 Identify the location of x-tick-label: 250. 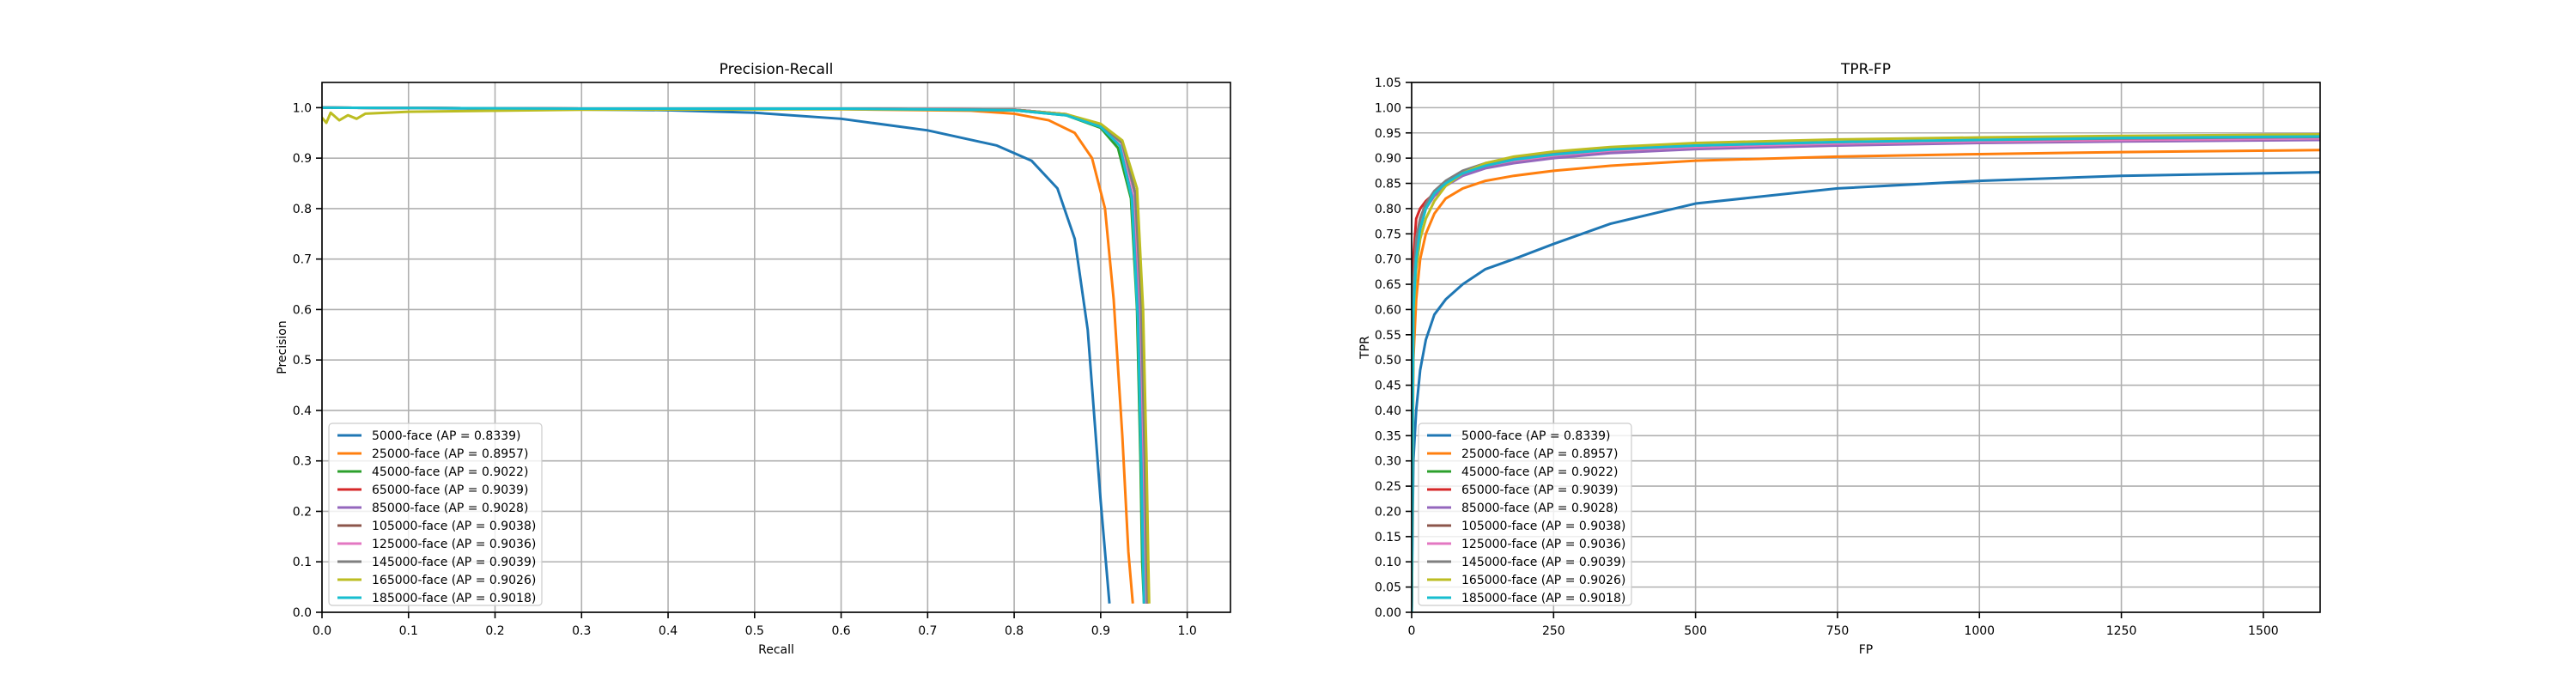
(1554, 631).